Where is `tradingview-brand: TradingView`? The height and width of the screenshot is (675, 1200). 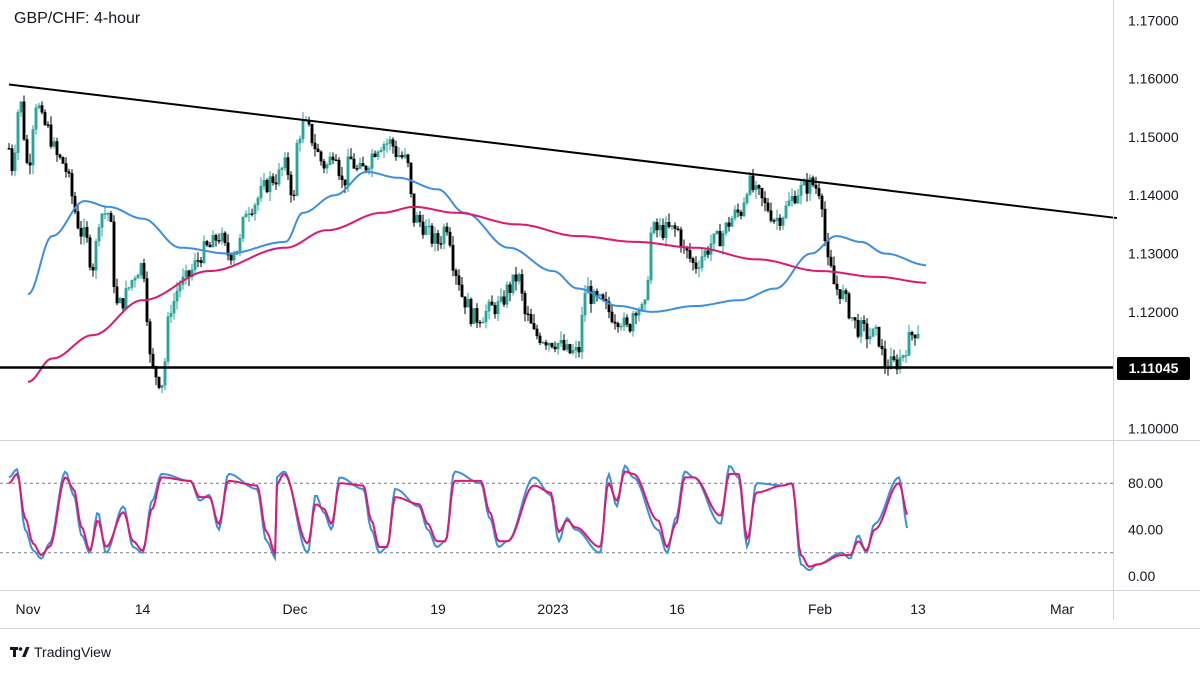
tradingview-brand: TradingView is located at coordinates (60, 652).